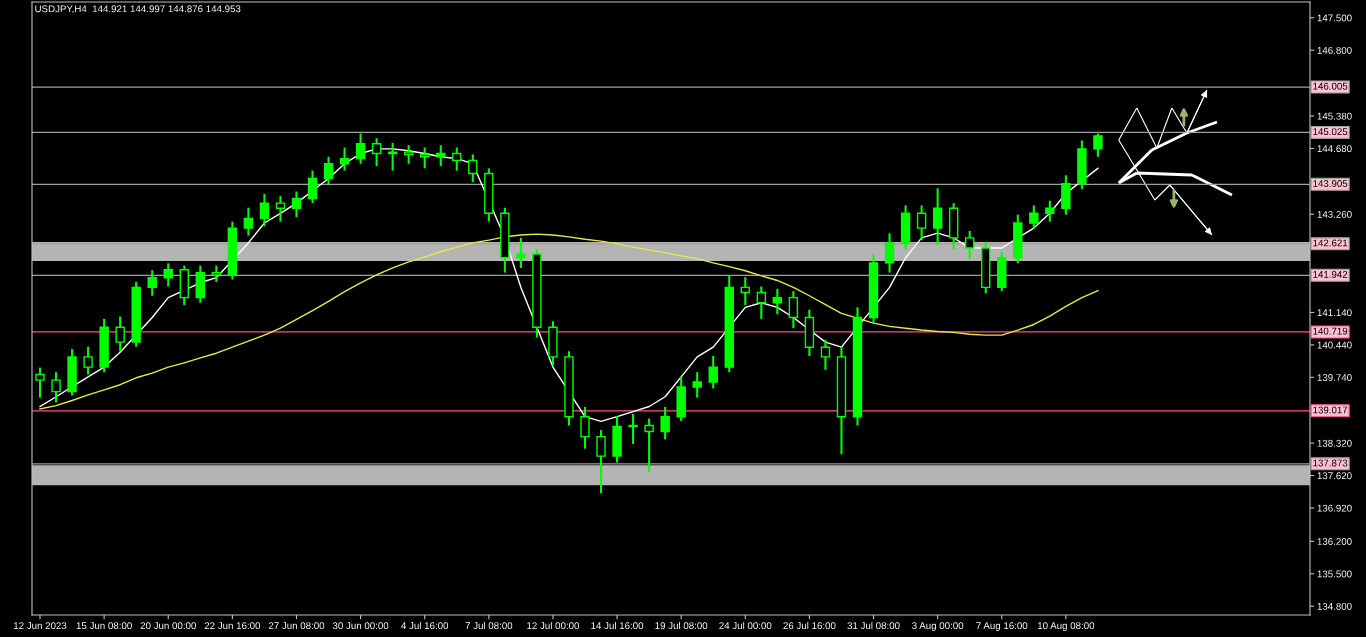  What do you see at coordinates (1066, 627) in the screenshot?
I see `x-tick-label: 10 Aug 08:00` at bounding box center [1066, 627].